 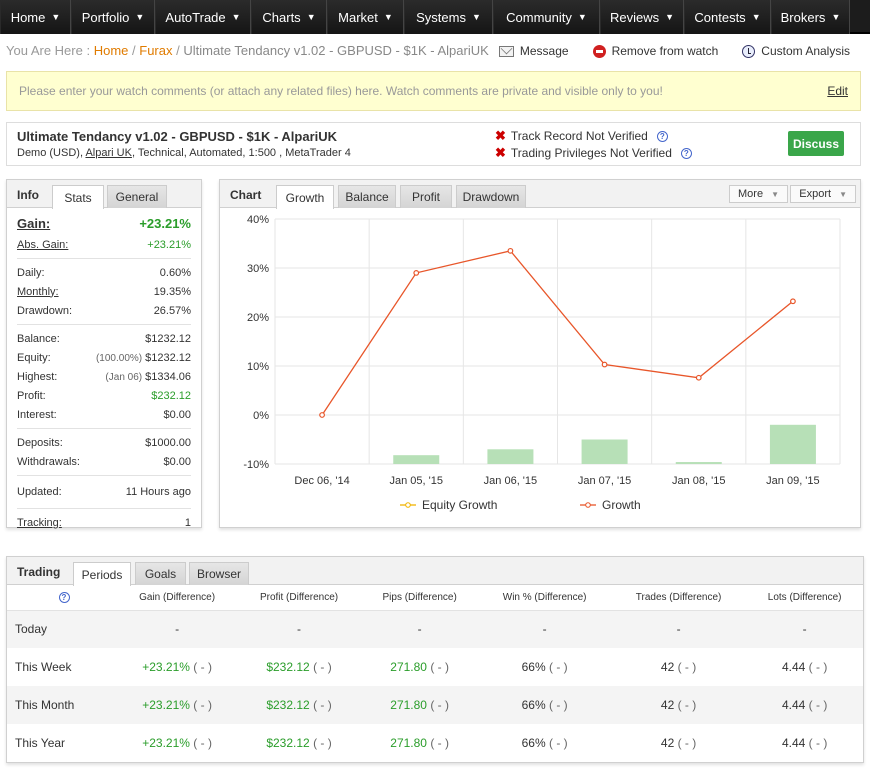 What do you see at coordinates (160, 573) in the screenshot?
I see `tab-goals: Goals` at bounding box center [160, 573].